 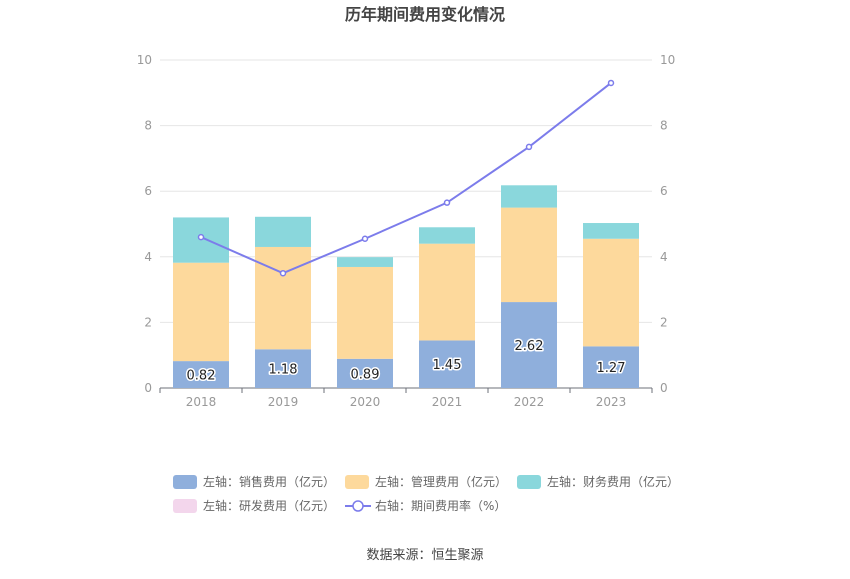 What do you see at coordinates (447, 402) in the screenshot?
I see `x-tick-label: 2021` at bounding box center [447, 402].